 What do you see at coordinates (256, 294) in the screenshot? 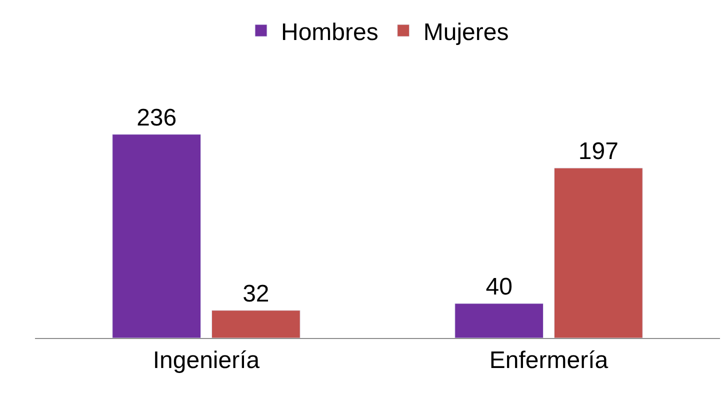
I see `data-label: 32` at bounding box center [256, 294].